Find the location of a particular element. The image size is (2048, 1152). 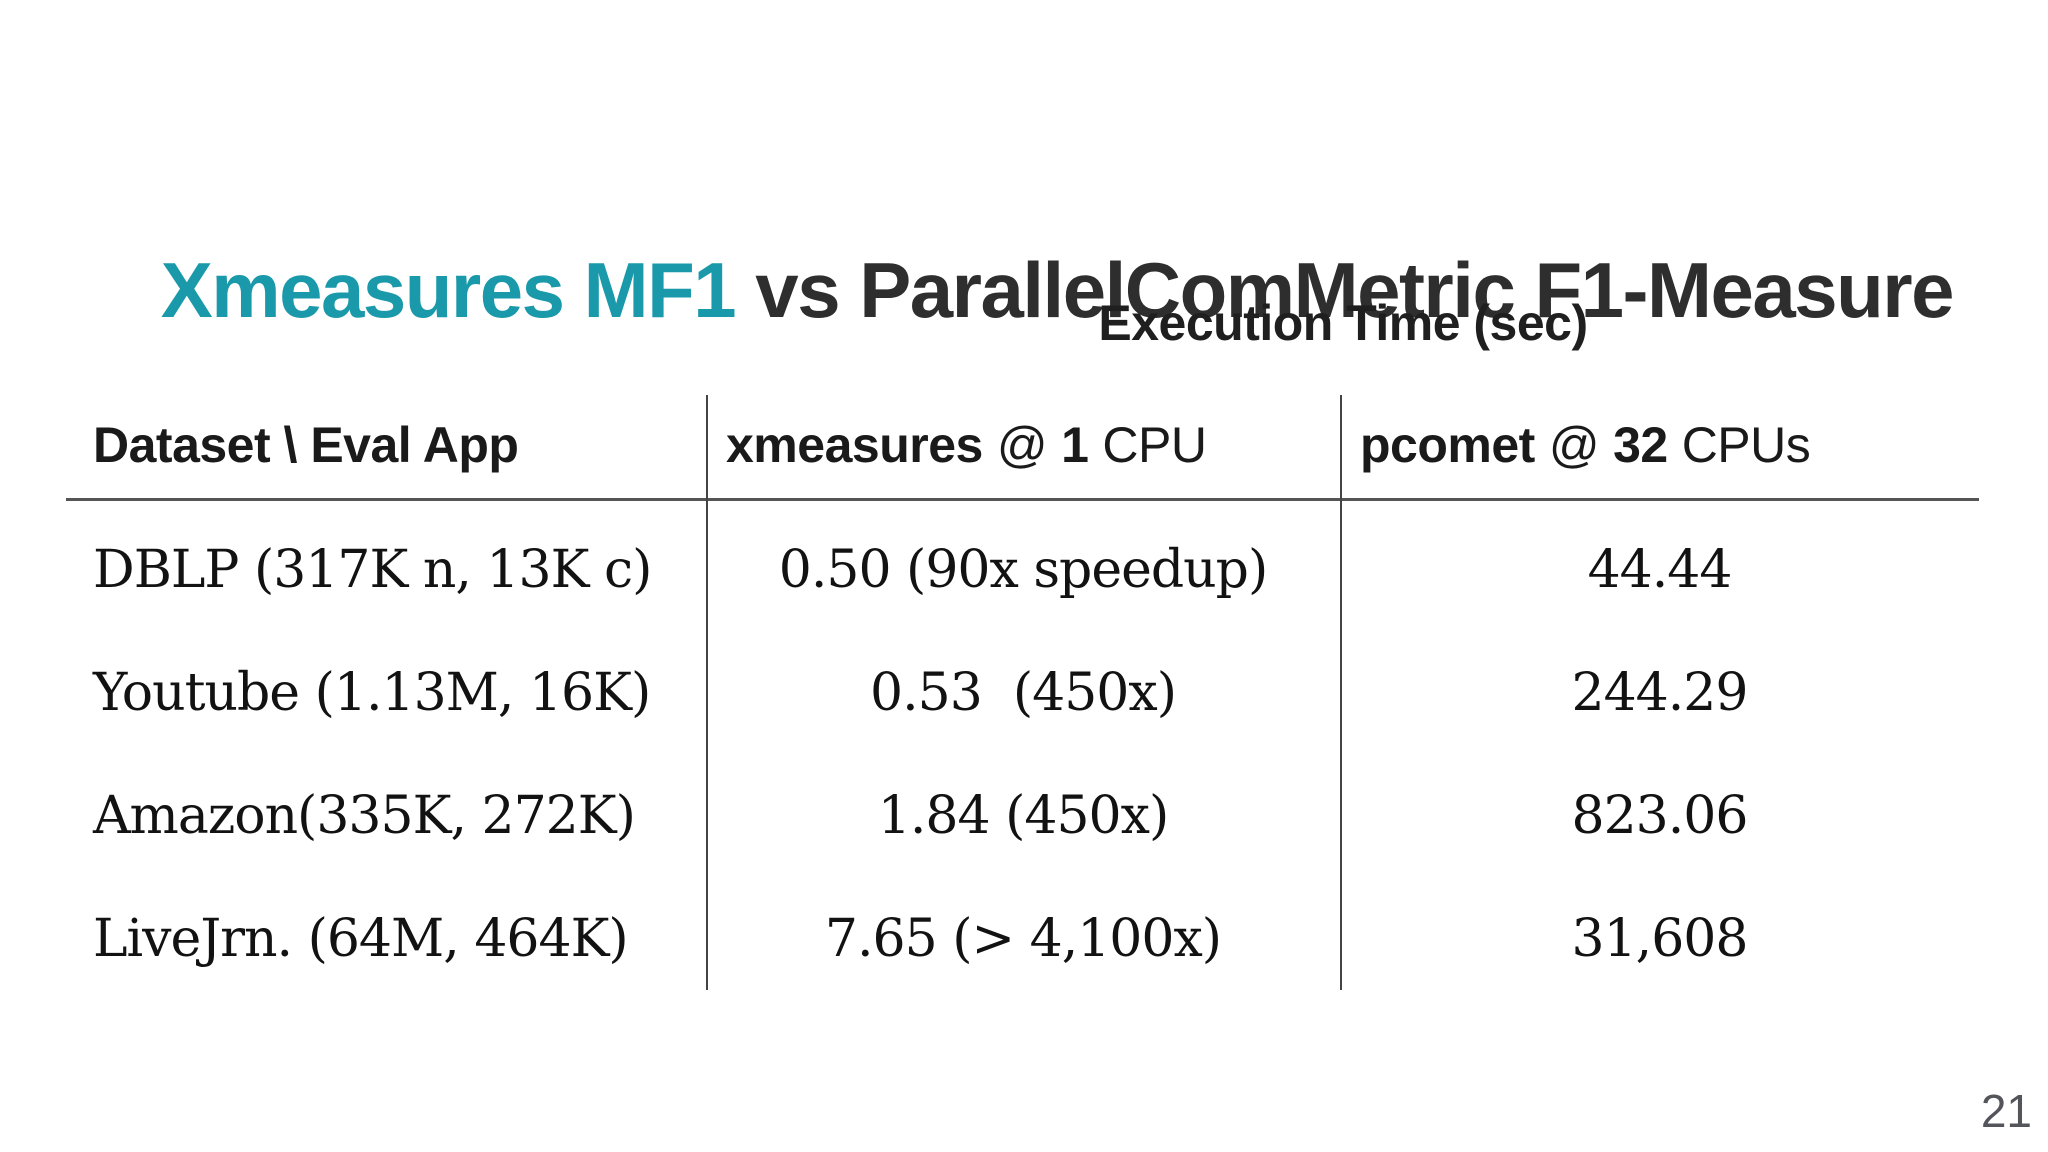

title-highlight: Xmeasures MF1 is located at coordinates (448, 289).